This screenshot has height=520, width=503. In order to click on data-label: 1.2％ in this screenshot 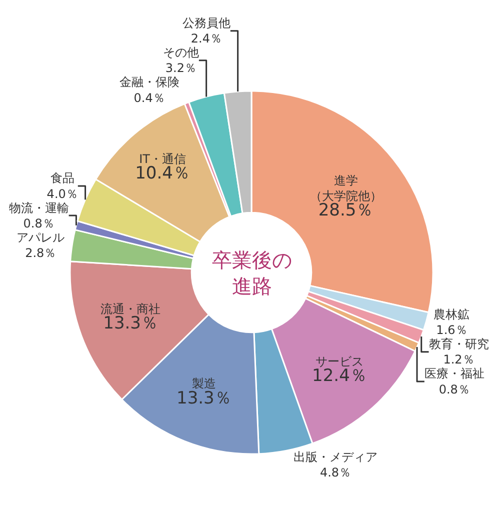, I will do `click(458, 359)`.